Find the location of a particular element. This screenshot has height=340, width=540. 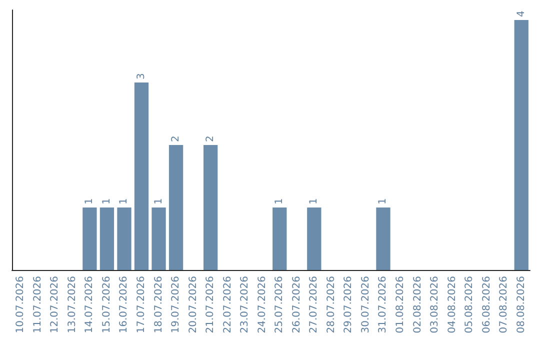

x-tick-label: 10.07.2026 is located at coordinates (20, 305).